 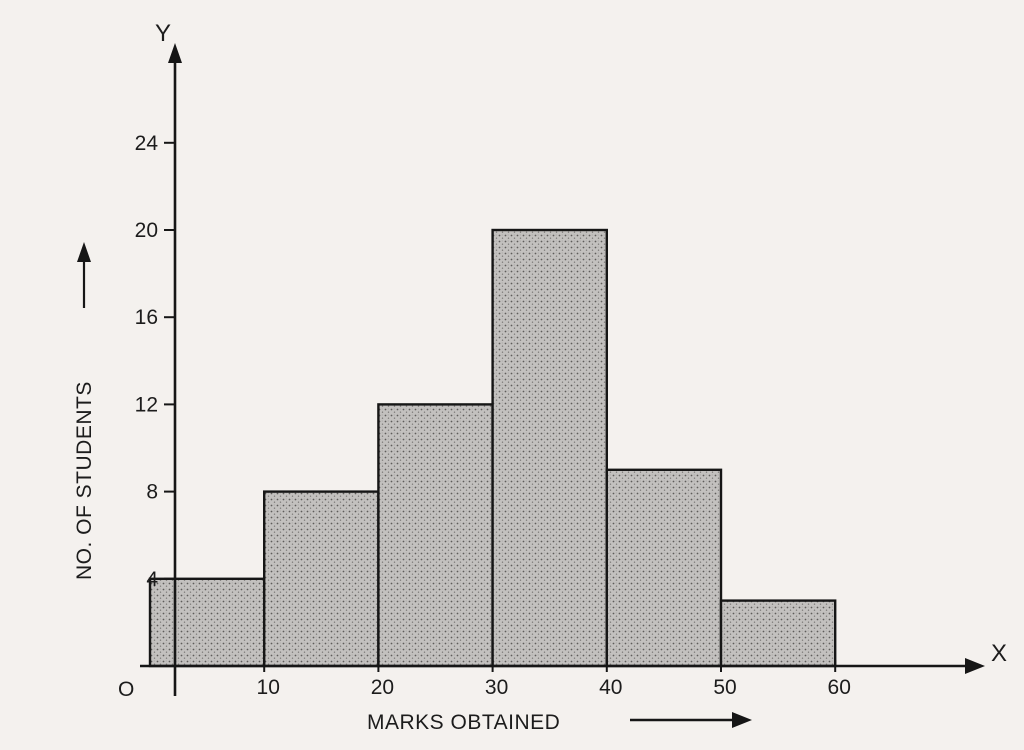 I want to click on y-axis-title: NO. OF STUDENTS, so click(x=84, y=480).